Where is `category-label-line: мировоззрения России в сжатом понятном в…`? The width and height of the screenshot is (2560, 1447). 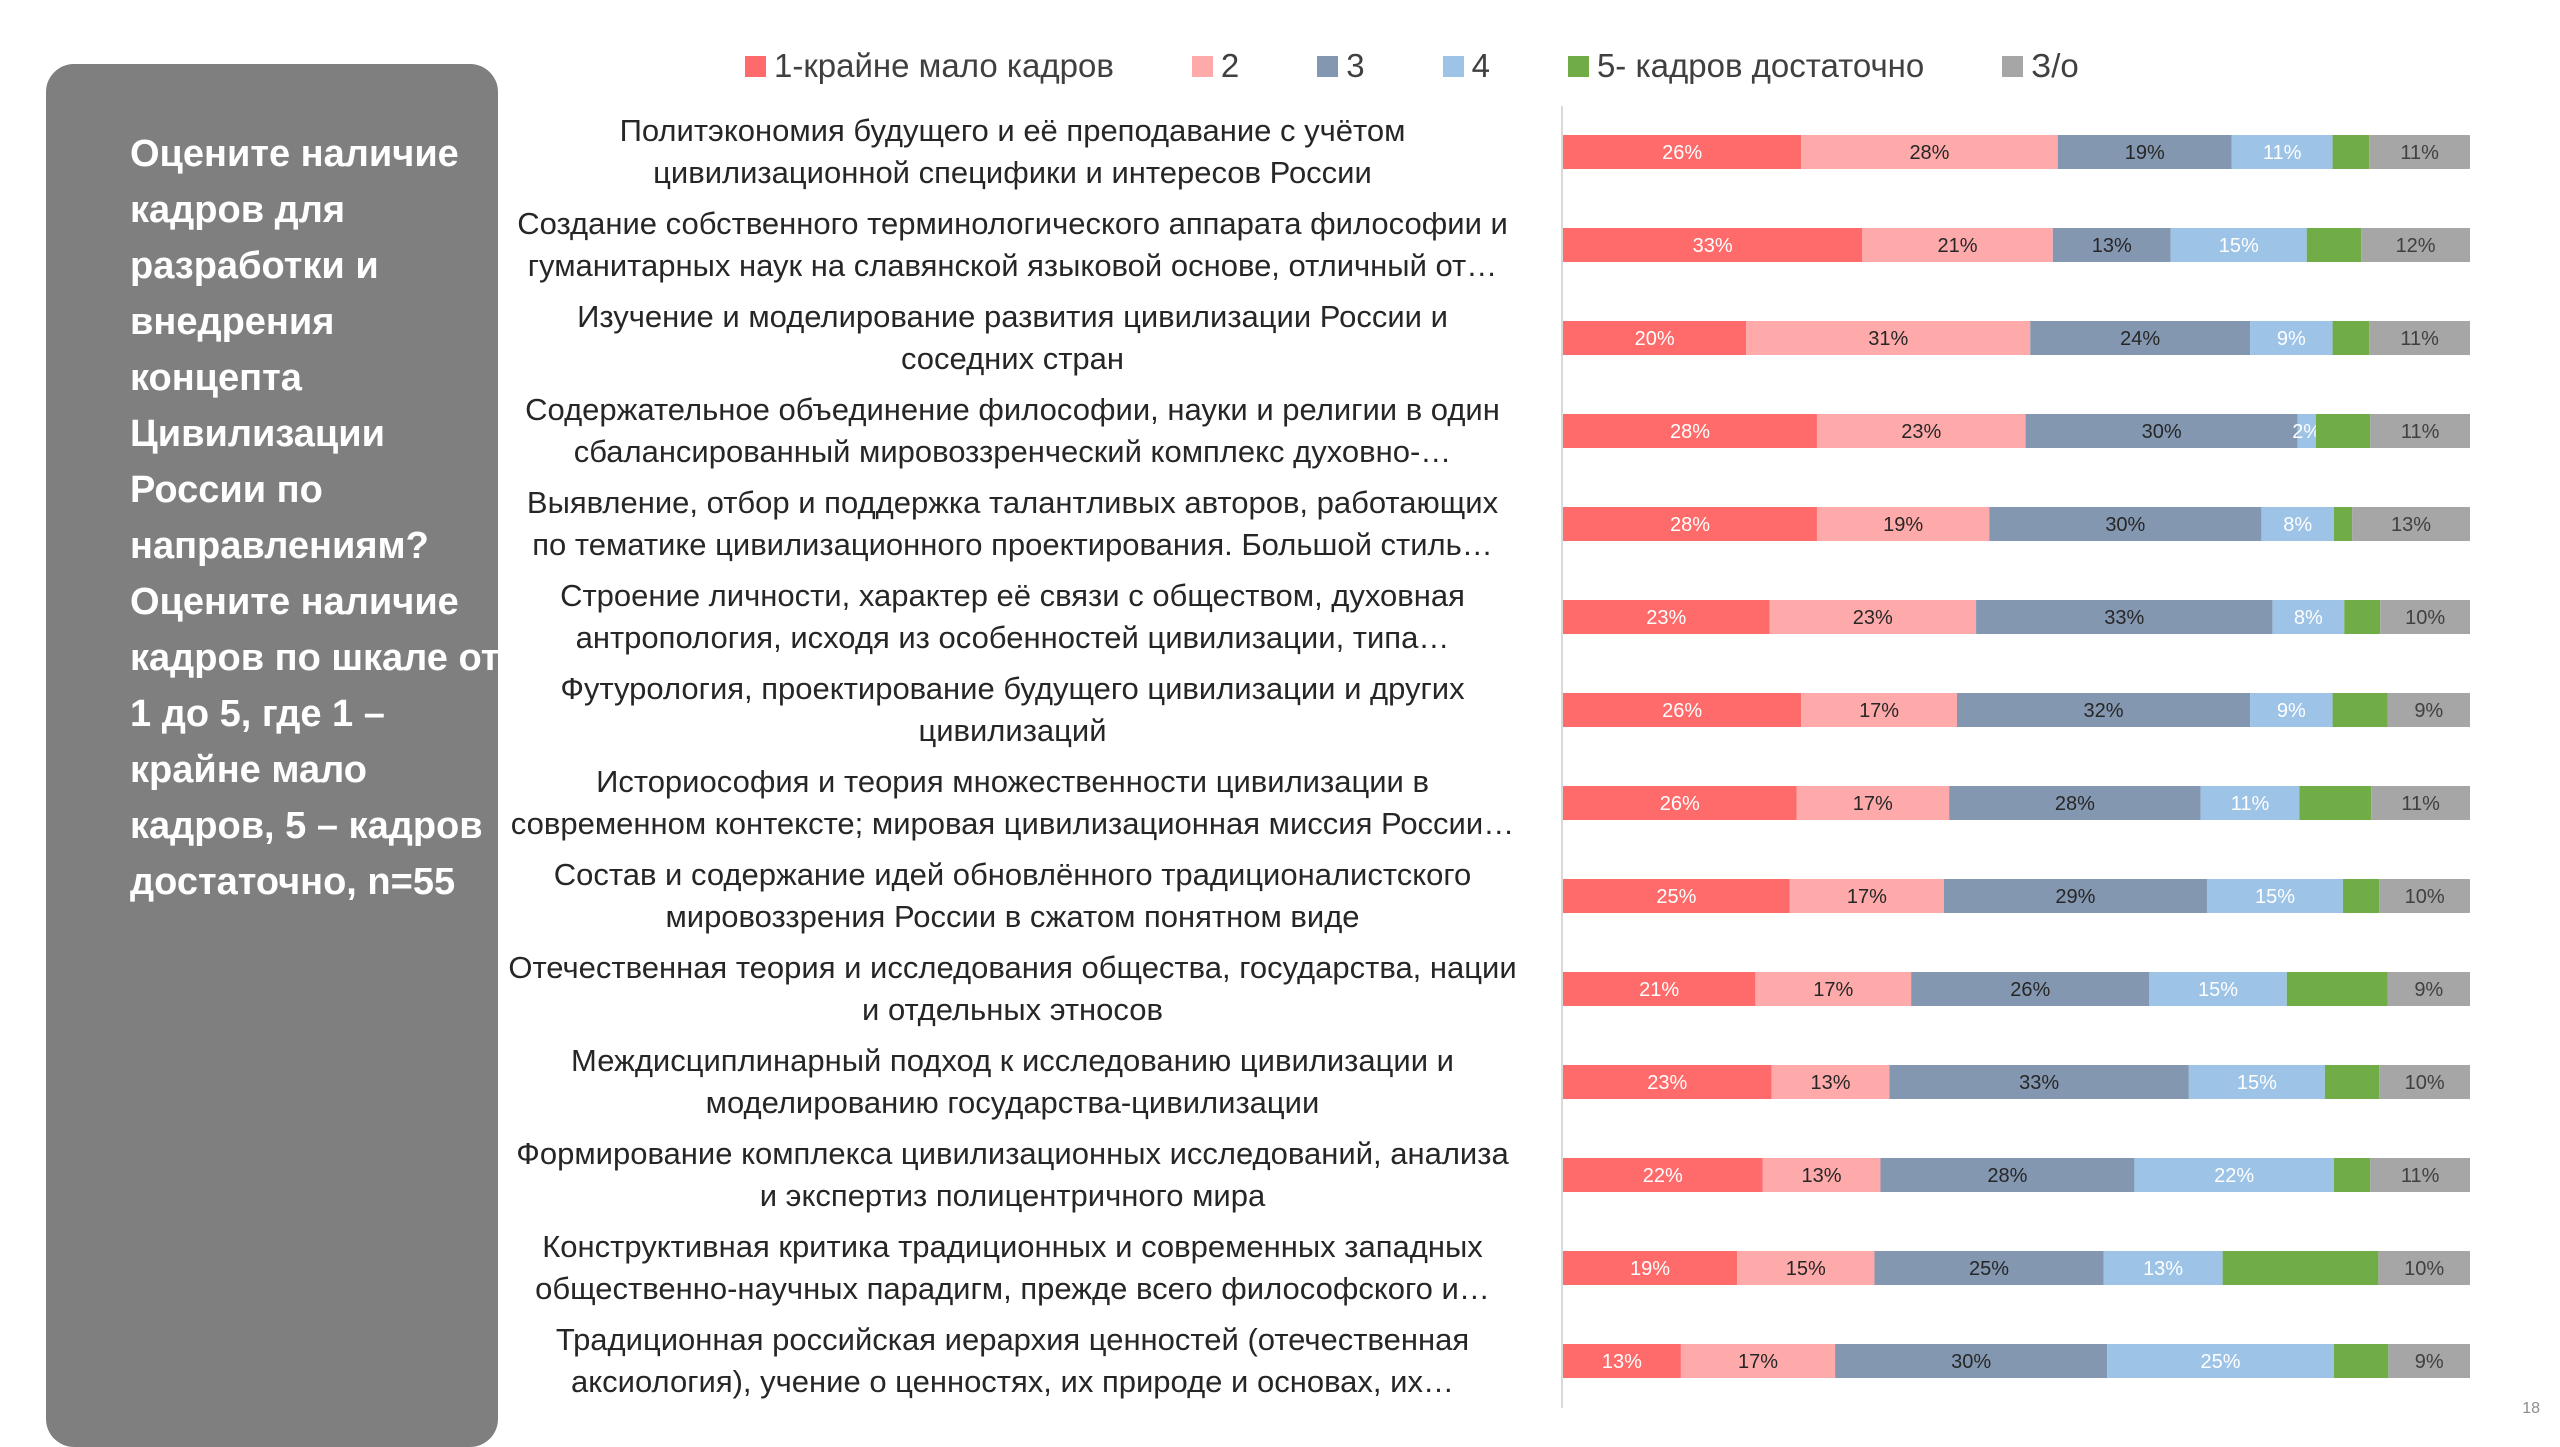 category-label-line: мировоззрения России в сжатом понятном в… is located at coordinates (1012, 916).